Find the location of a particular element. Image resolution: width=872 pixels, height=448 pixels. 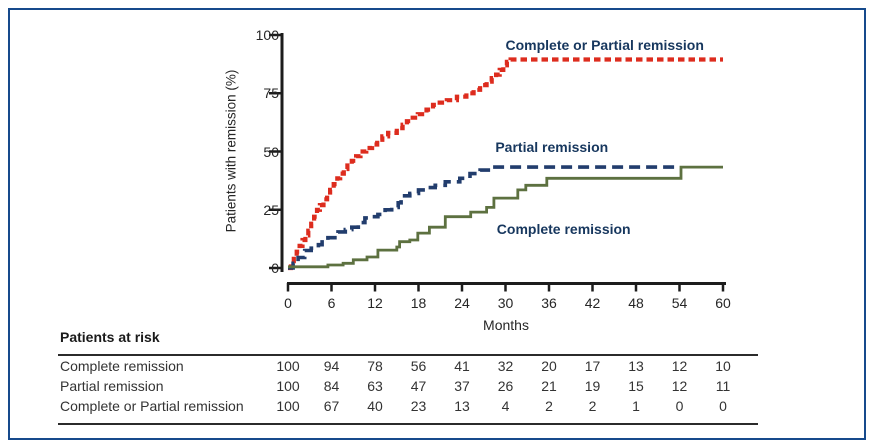

y-tick-label: 75 is located at coordinates (271, 93).